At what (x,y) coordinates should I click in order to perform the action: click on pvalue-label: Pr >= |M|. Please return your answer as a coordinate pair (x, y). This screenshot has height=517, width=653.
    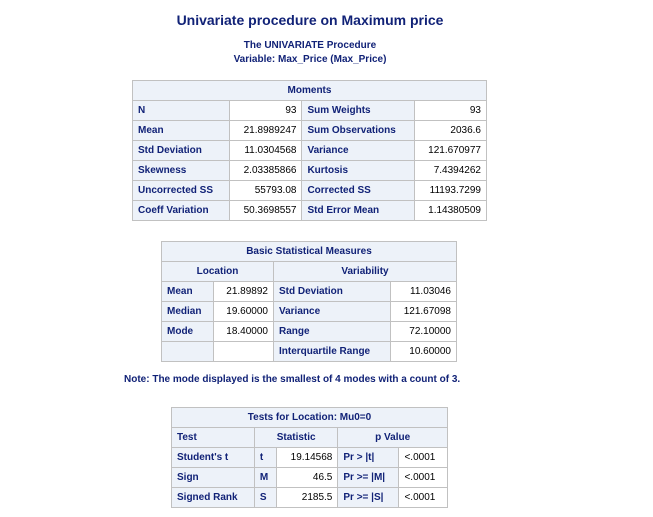
    Looking at the image, I should click on (368, 477).